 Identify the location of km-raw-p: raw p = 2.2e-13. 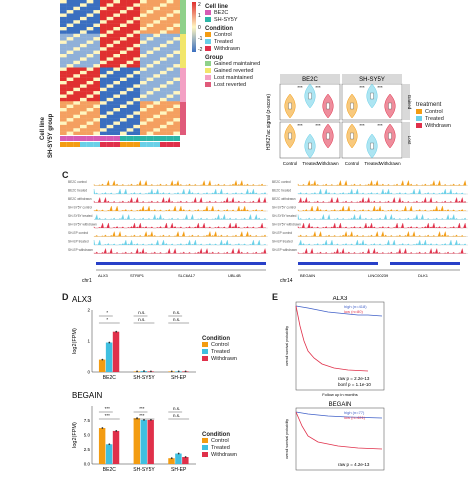
(354, 378).